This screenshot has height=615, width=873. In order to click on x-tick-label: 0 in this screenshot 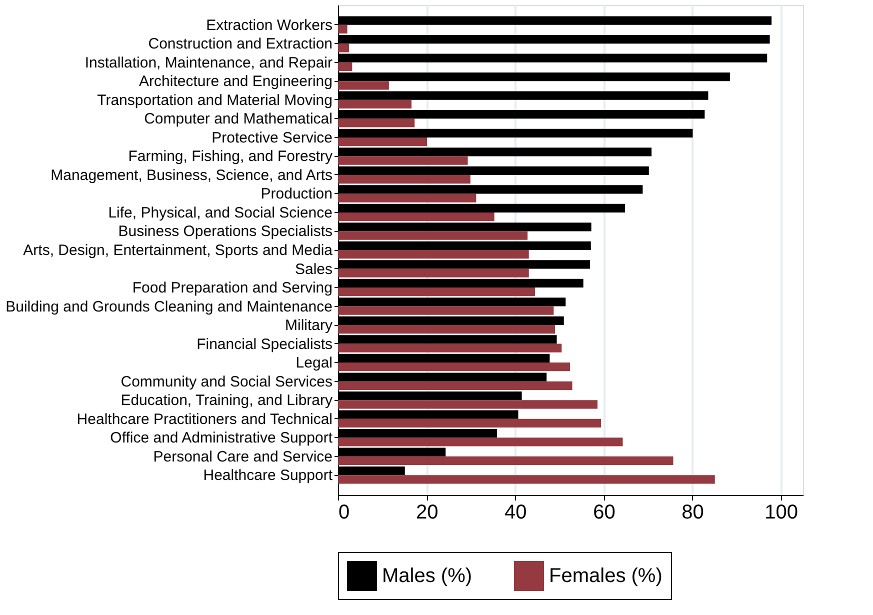, I will do `click(344, 513)`.